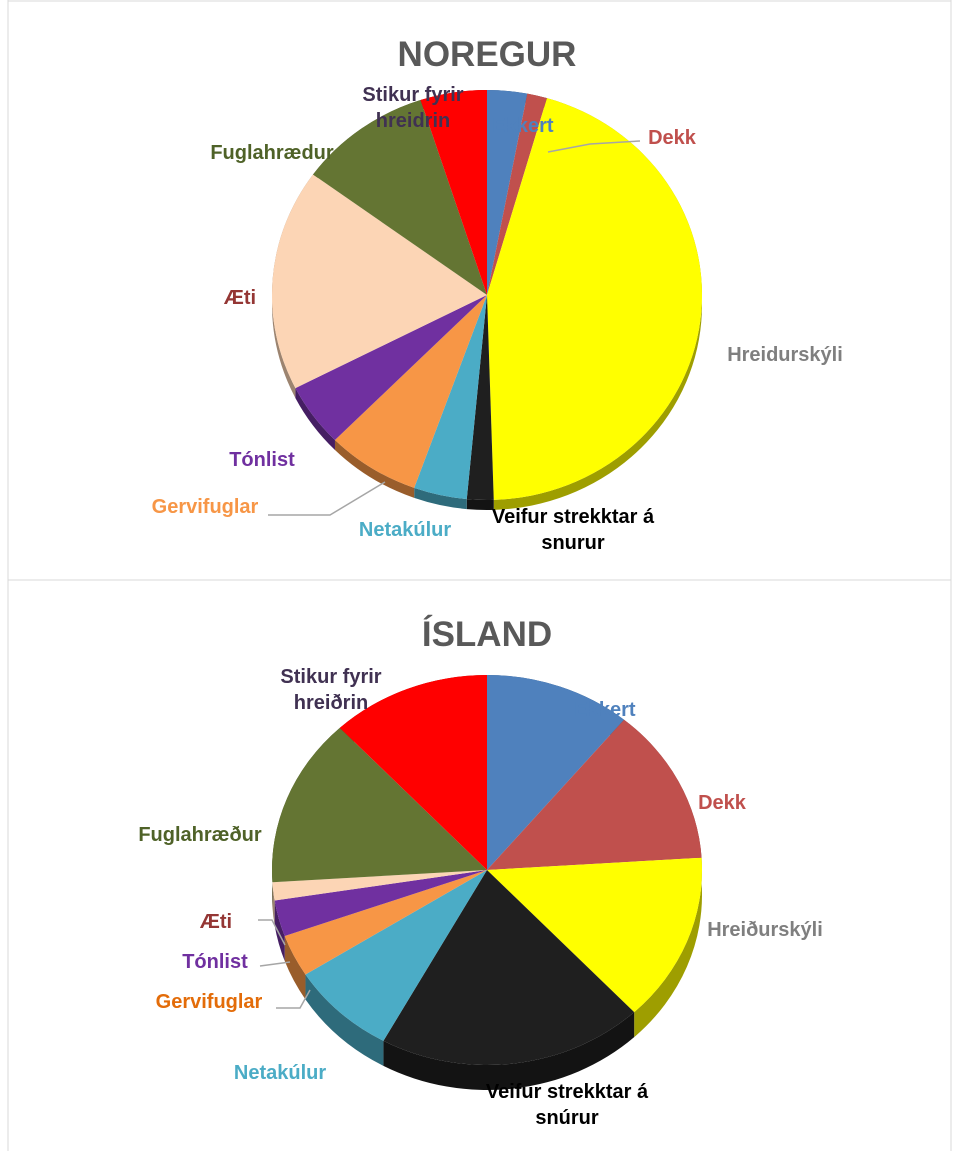 The image size is (954, 1151). What do you see at coordinates (765, 930) in the screenshot?
I see `slice-label: Hreiðurskýli` at bounding box center [765, 930].